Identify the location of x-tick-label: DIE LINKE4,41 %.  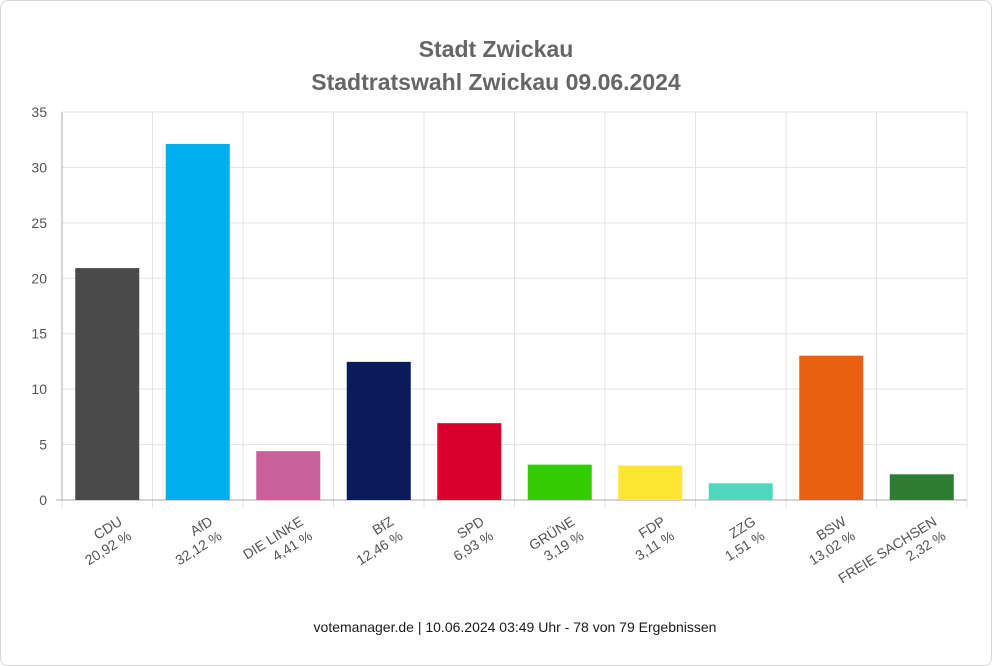
(277, 545).